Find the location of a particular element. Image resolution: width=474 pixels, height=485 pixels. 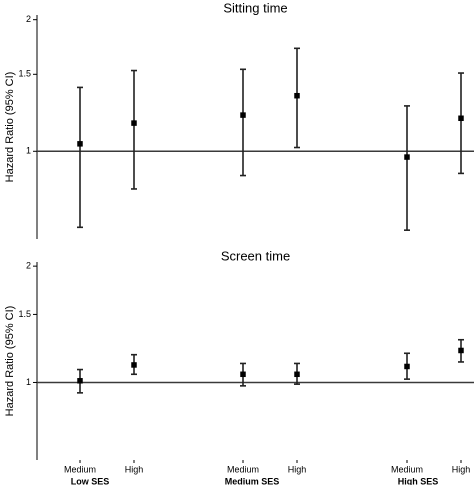

x-group-label: High SES is located at coordinates (418, 480).